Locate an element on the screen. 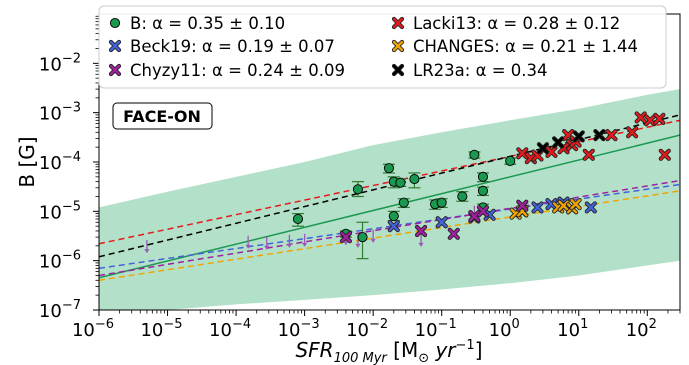 Image resolution: width=689 pixels, height=365 pixels. legend-label-changes: CHANGES: α = 0.21 ± 1.44 is located at coordinates (525, 46).